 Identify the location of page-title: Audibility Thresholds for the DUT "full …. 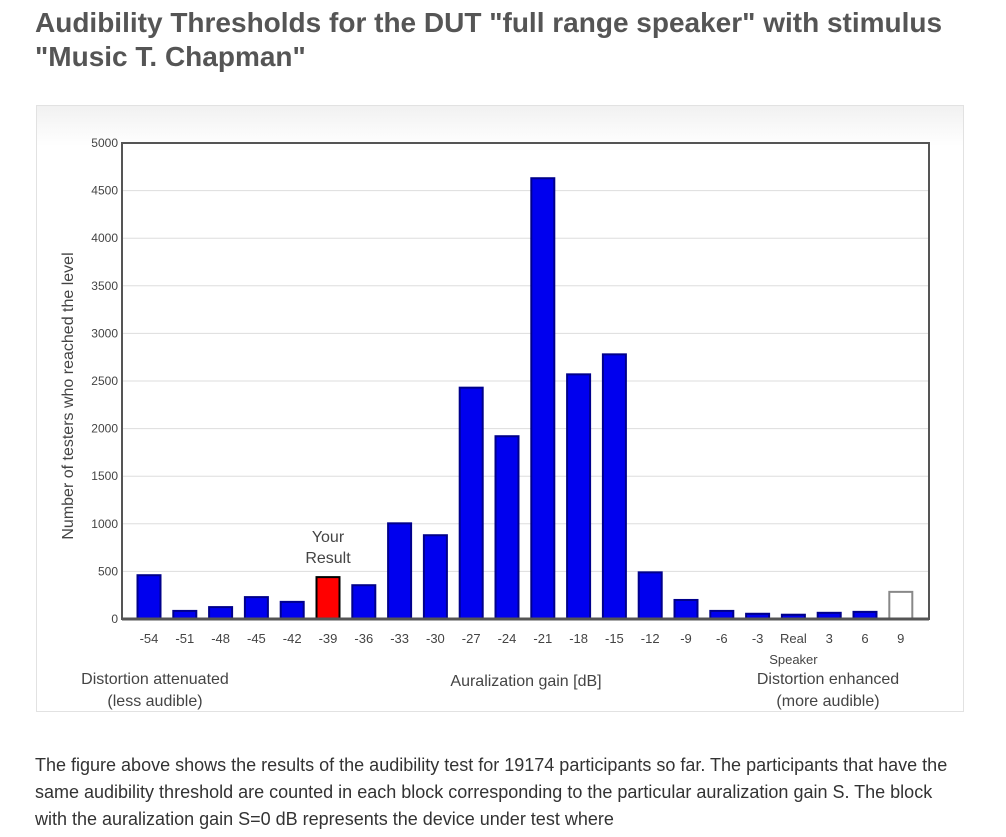
(489, 39).